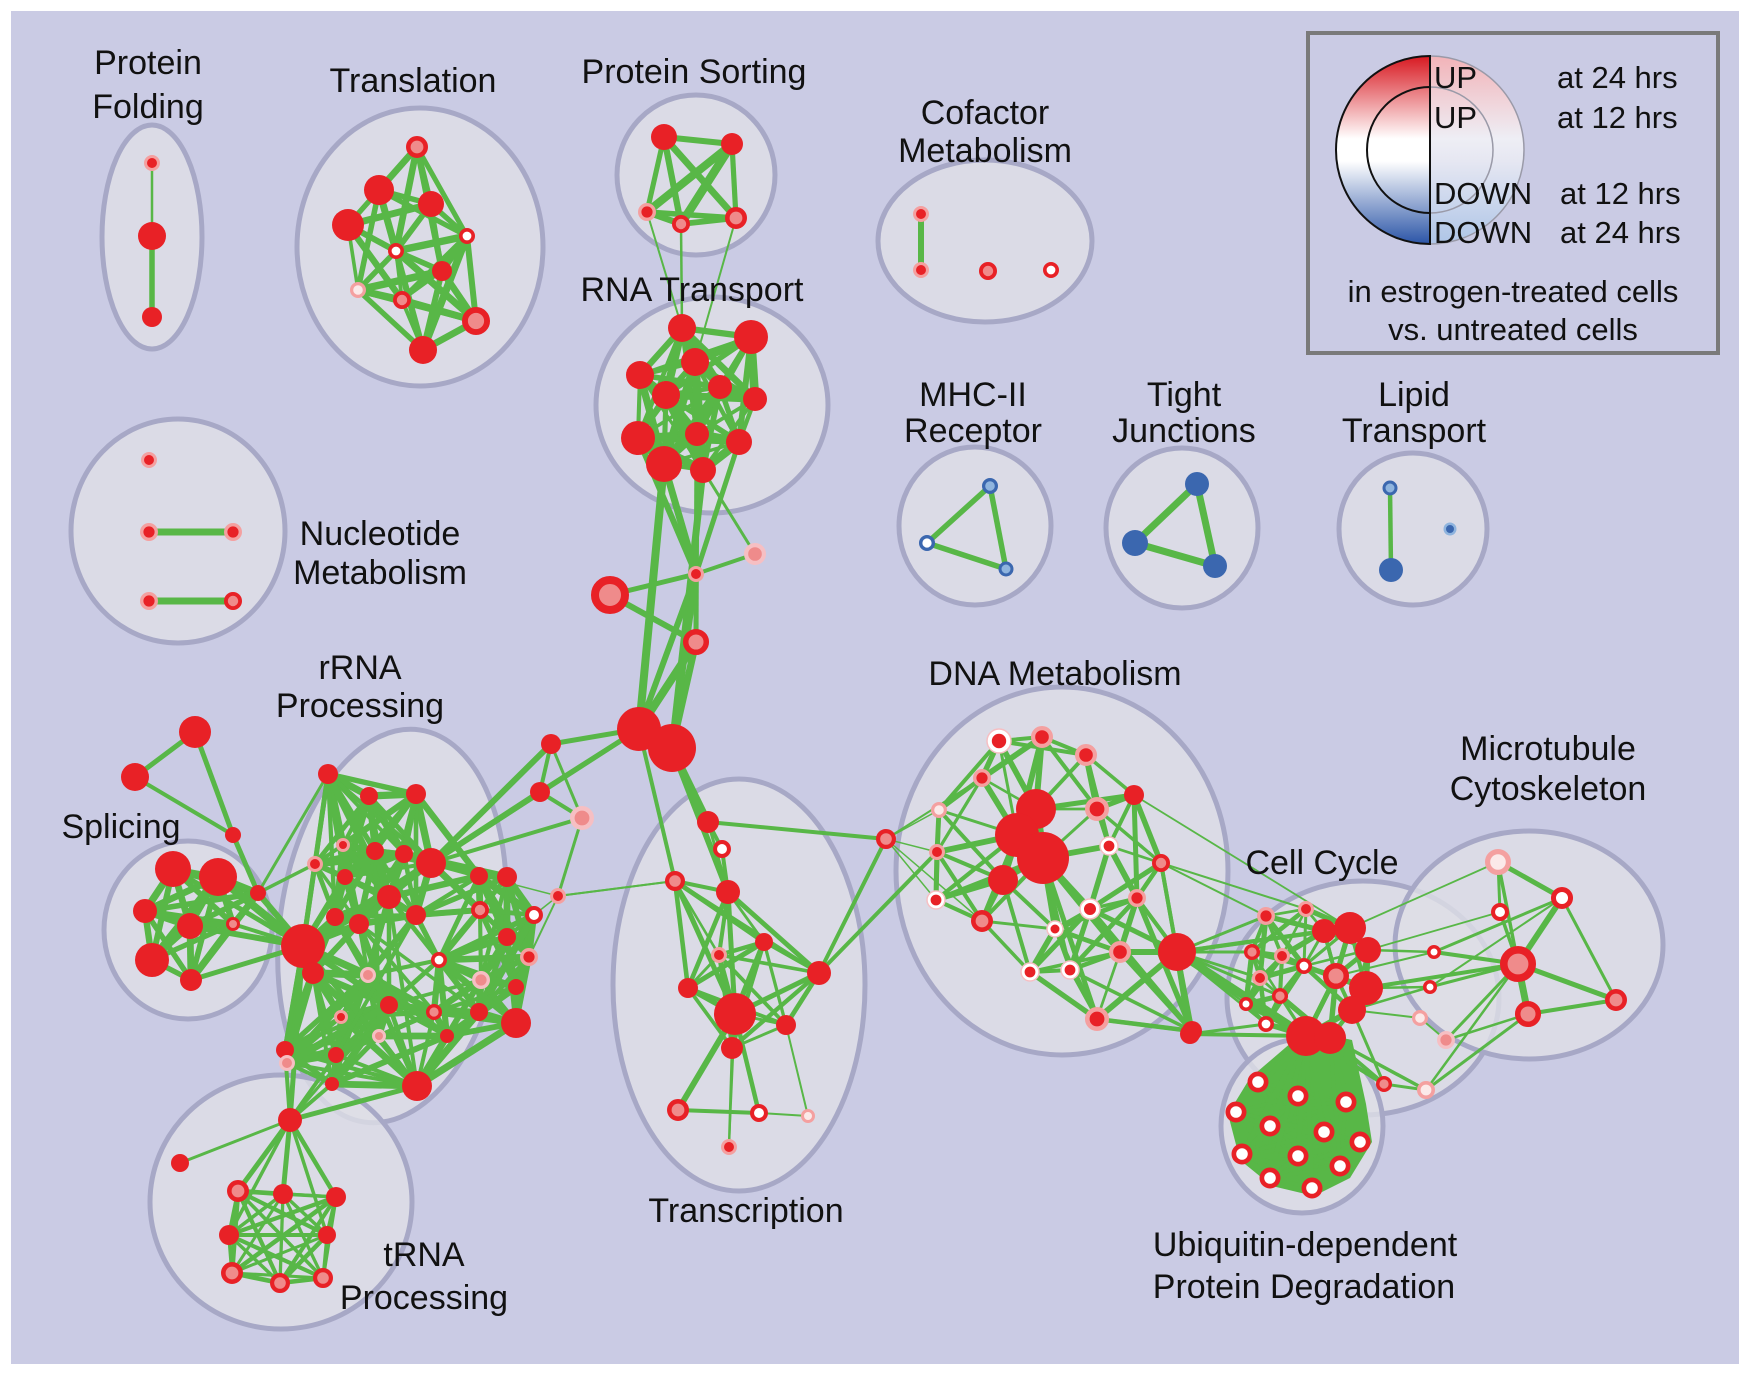  Describe the element at coordinates (1304, 1287) in the screenshot. I see `svg-text: Protein Degradation` at that location.